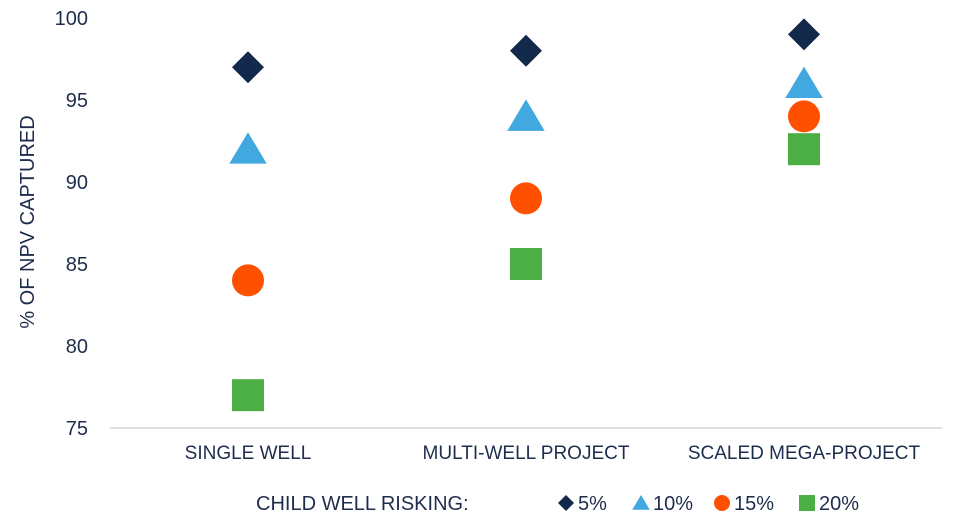 The image size is (955, 515). I want to click on y-tick-label: 85, so click(77, 265).